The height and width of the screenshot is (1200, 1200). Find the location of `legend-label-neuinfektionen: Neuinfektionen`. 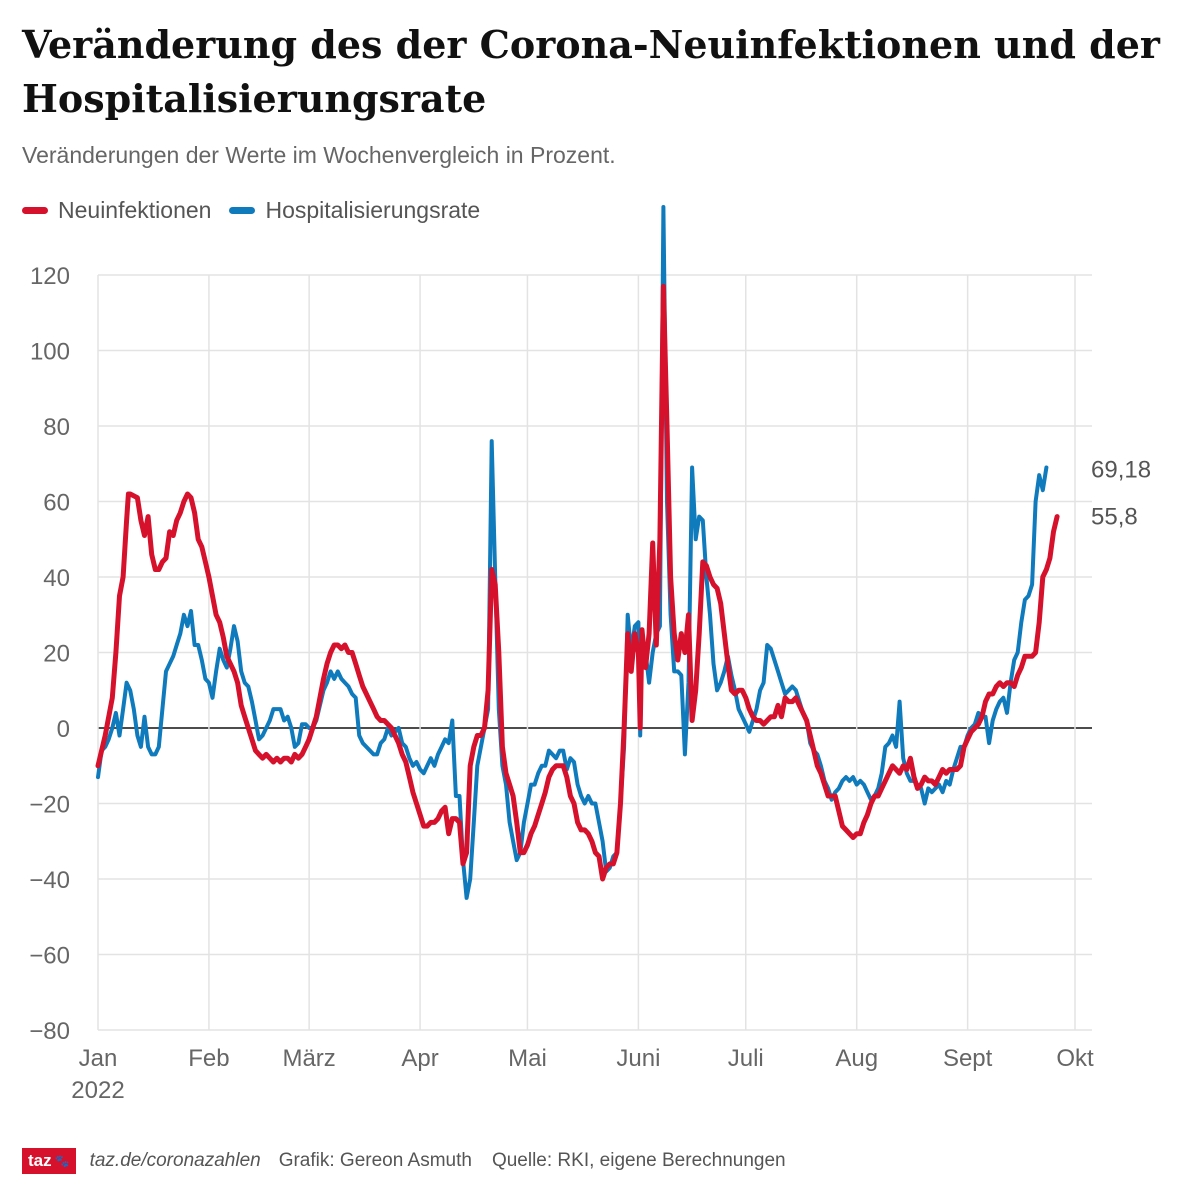

legend-label-neuinfektionen: Neuinfektionen is located at coordinates (135, 210).